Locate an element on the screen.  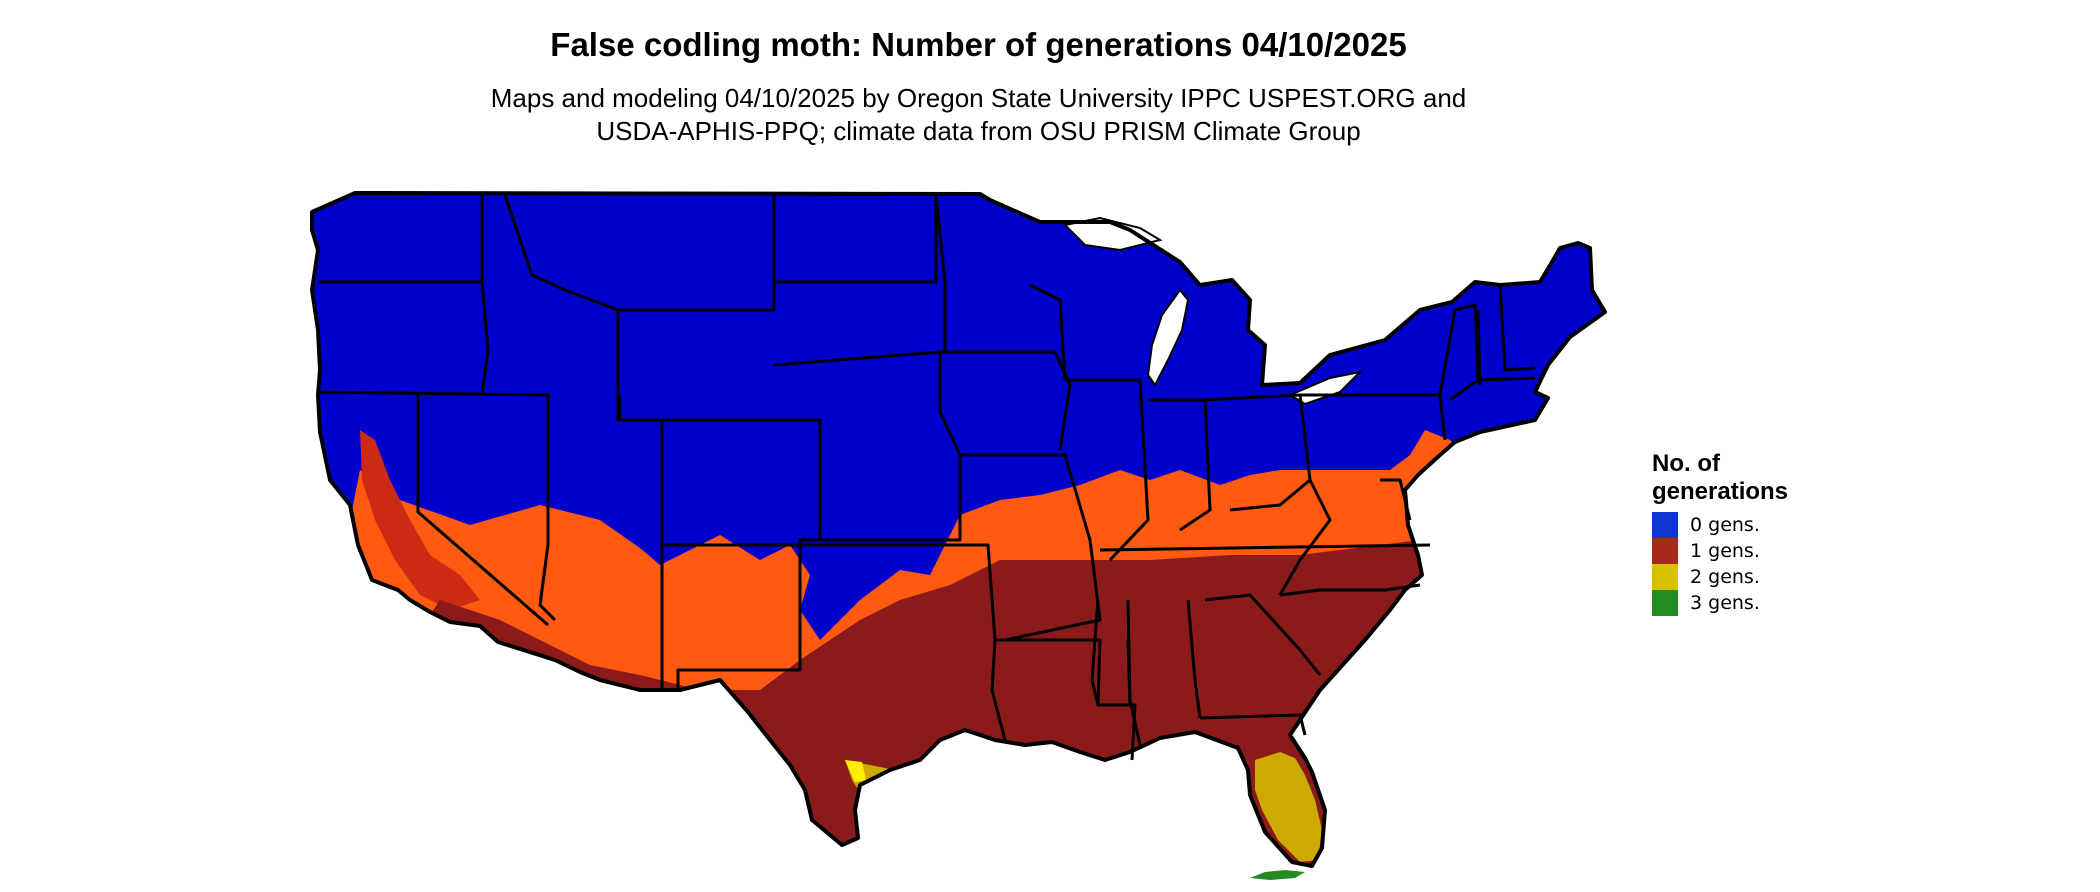
legend-label-three-gens: 3 gens. is located at coordinates (1725, 603).